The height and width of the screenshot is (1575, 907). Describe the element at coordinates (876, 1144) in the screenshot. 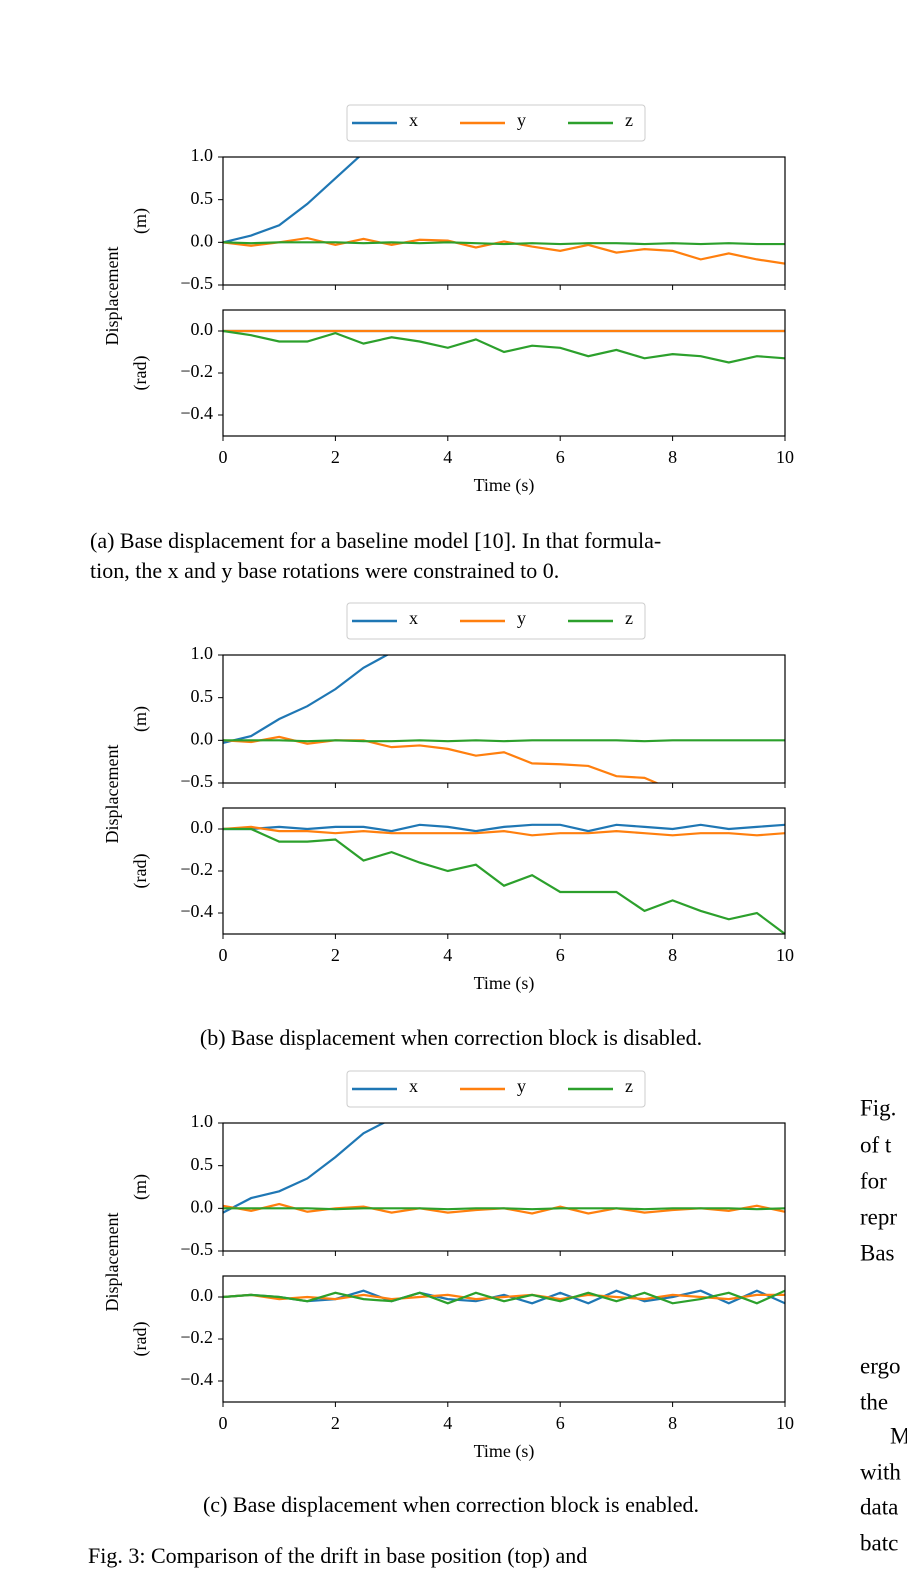

I see `side-text: of t` at that location.